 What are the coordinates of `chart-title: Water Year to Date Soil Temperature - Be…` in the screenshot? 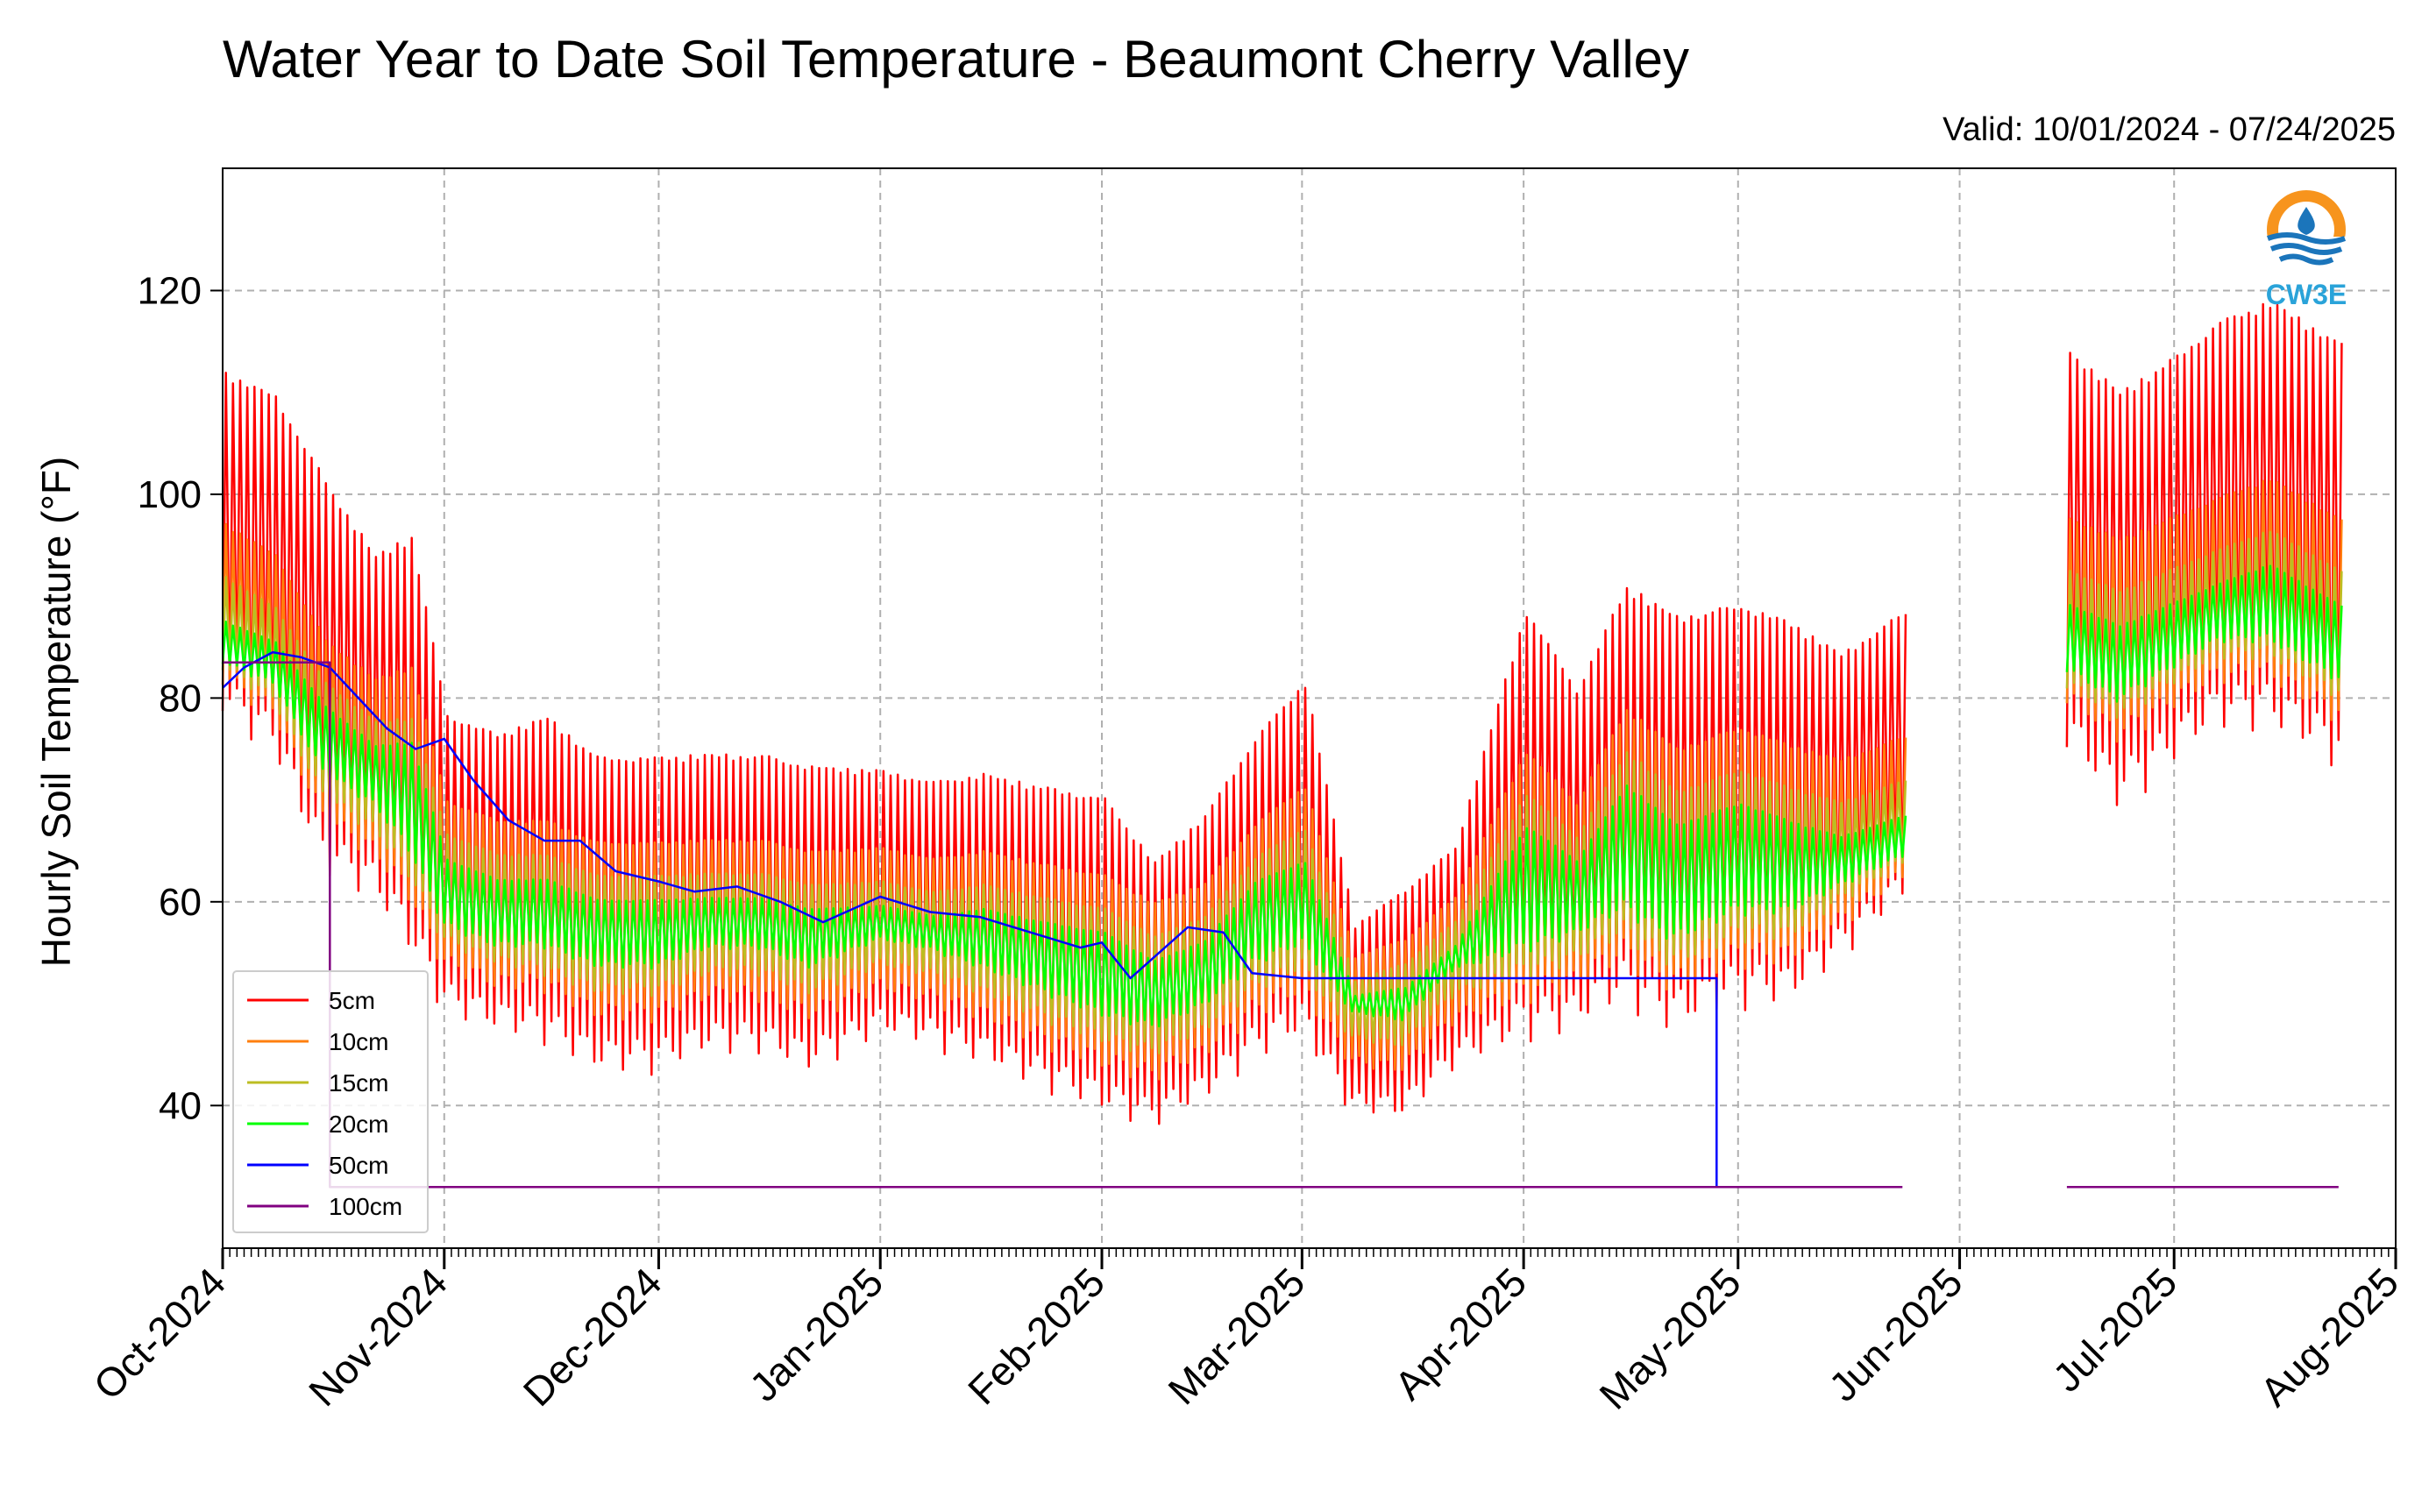 It's located at (956, 59).